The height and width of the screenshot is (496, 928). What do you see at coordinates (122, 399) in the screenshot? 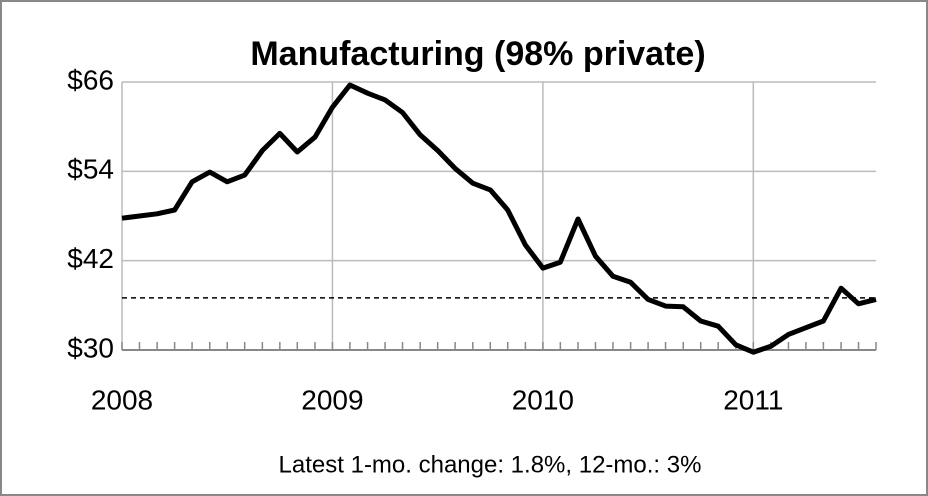
I see `x-tick-label: 2008` at bounding box center [122, 399].